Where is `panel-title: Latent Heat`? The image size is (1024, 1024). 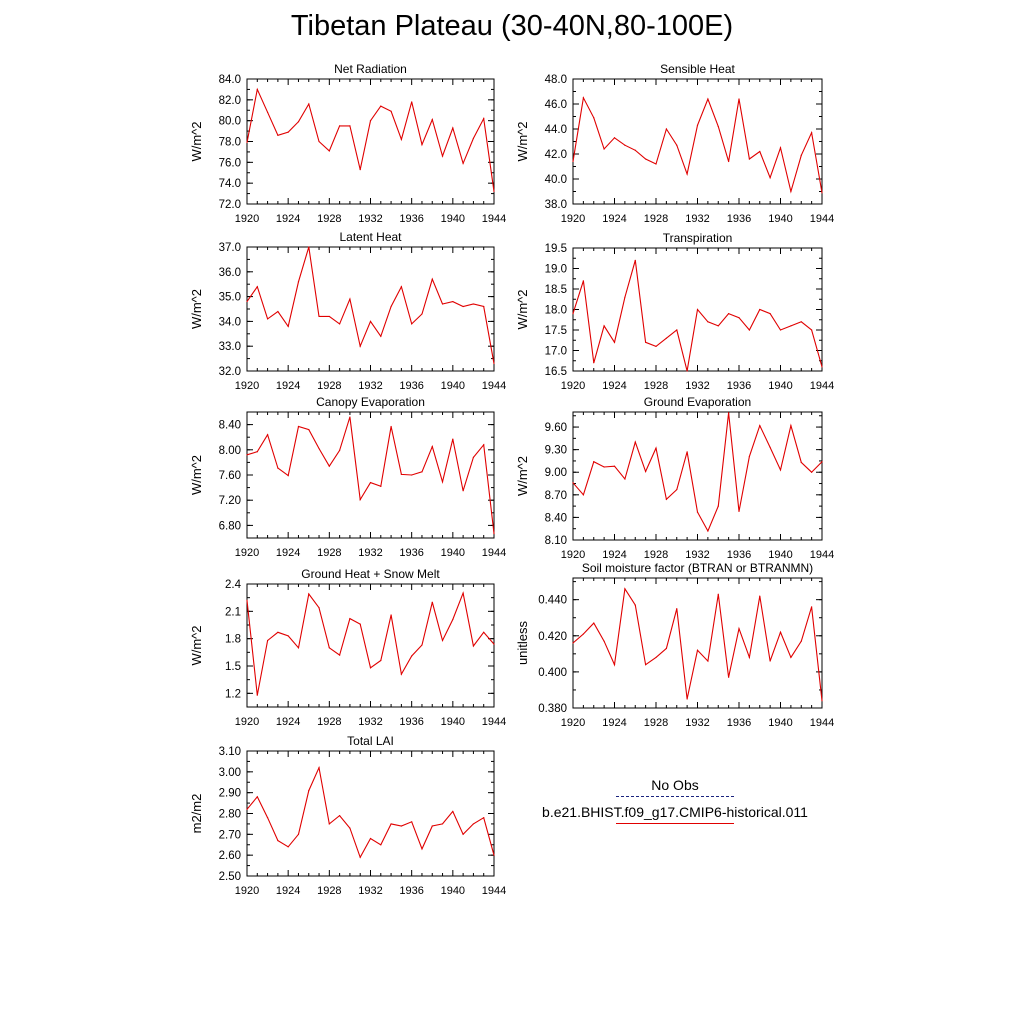
panel-title: Latent Heat is located at coordinates (370, 237).